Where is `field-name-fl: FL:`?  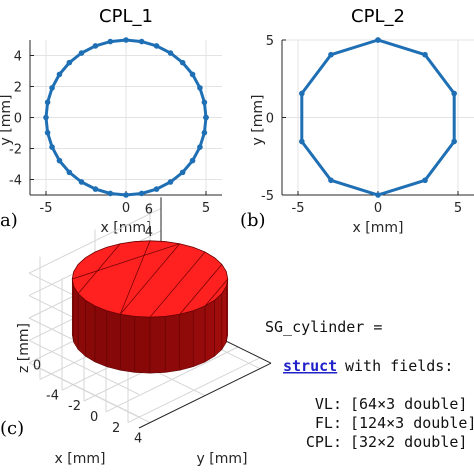 field-name-fl: FL: is located at coordinates (328, 423).